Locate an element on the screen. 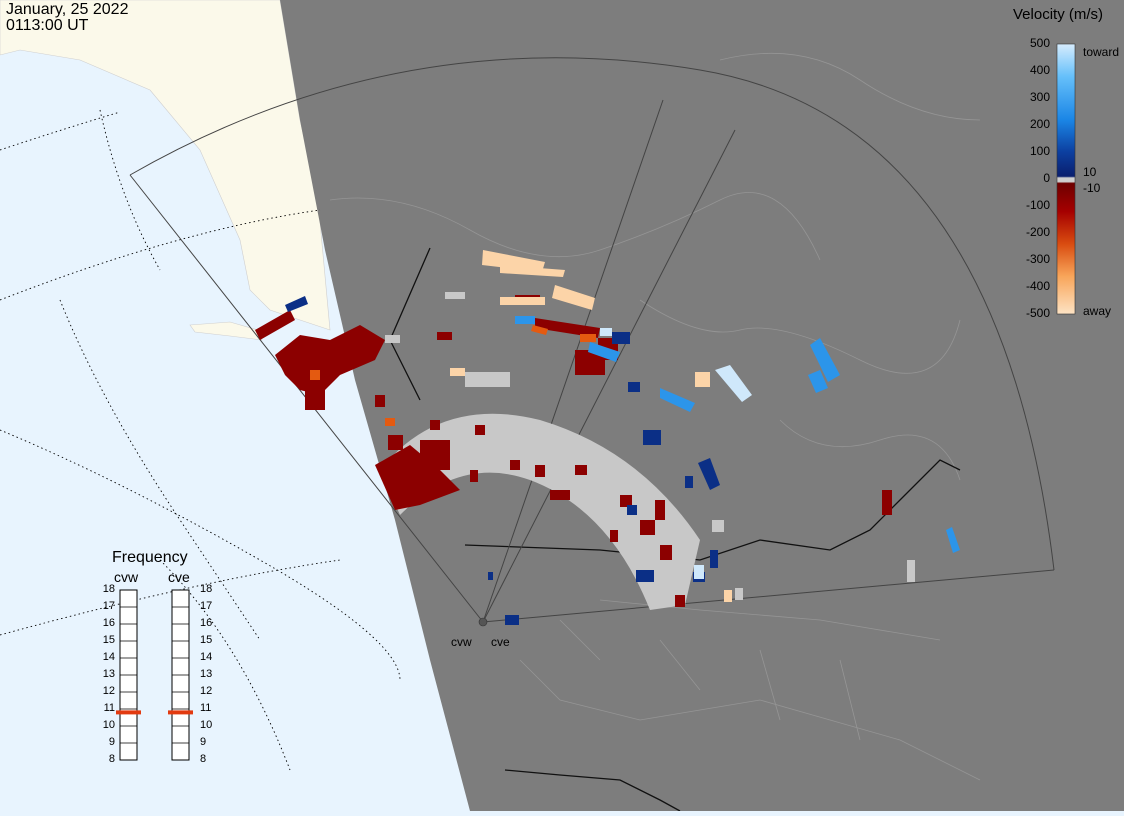 Image resolution: width=1124 pixels, height=816 pixels. scatter-toward-light is located at coordinates (676, 453).